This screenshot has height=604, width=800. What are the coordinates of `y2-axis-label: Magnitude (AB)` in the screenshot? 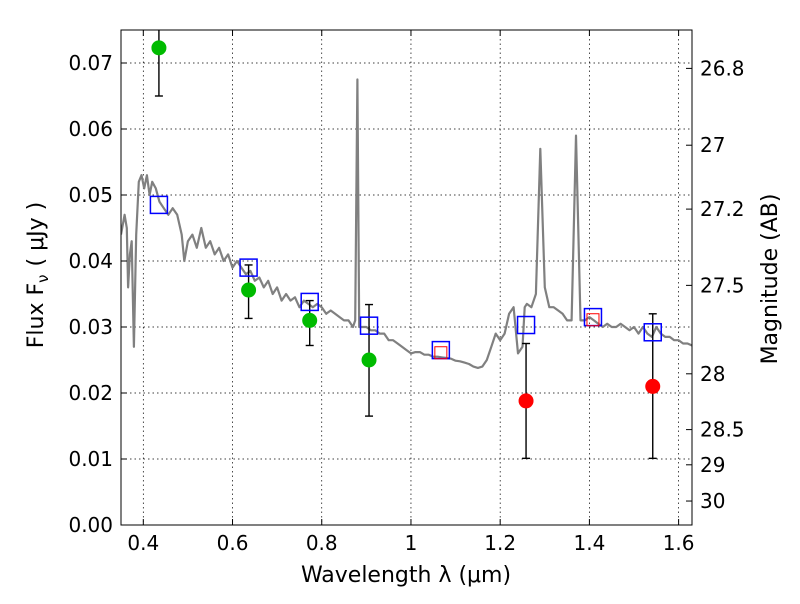 It's located at (770, 279).